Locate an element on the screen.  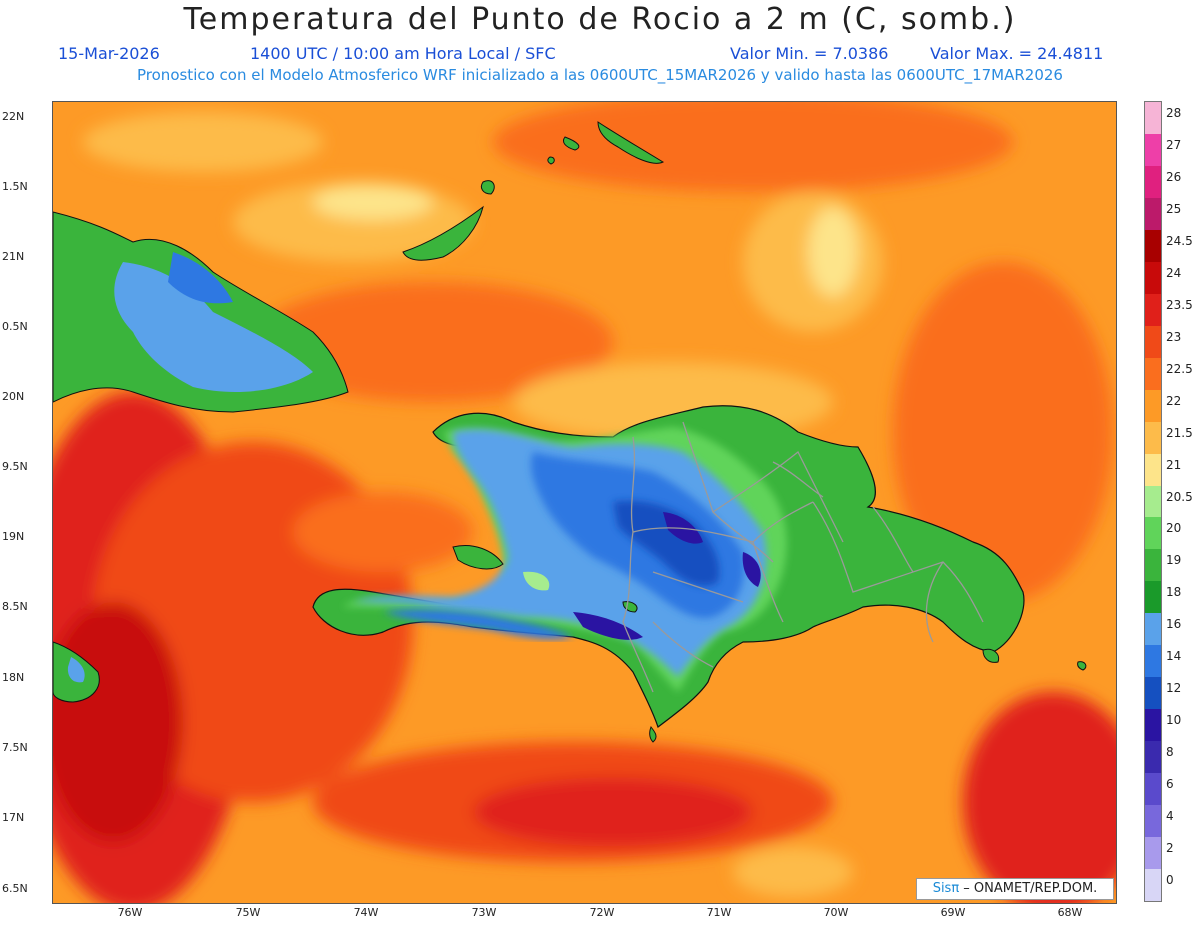
bahamas-islands is located at coordinates (533, 191).